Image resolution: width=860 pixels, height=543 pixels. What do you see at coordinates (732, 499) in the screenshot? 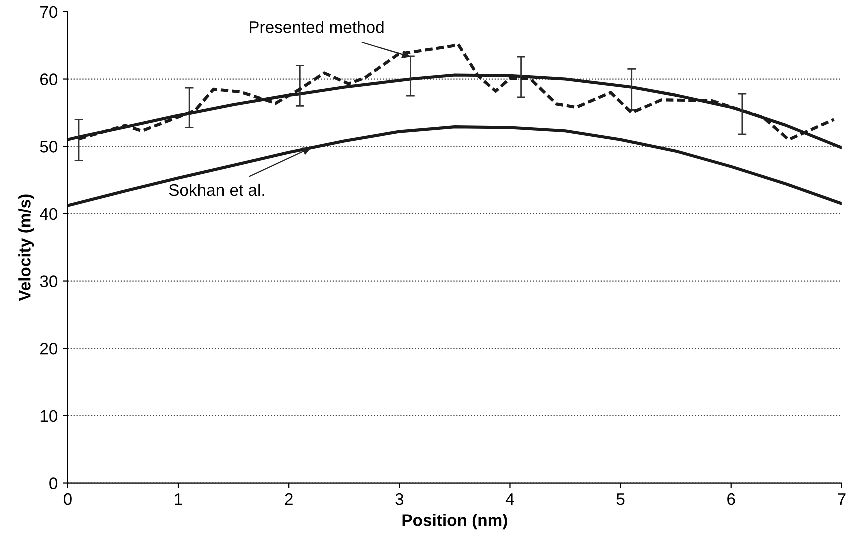
I see `x-tick-label: 6` at bounding box center [732, 499].